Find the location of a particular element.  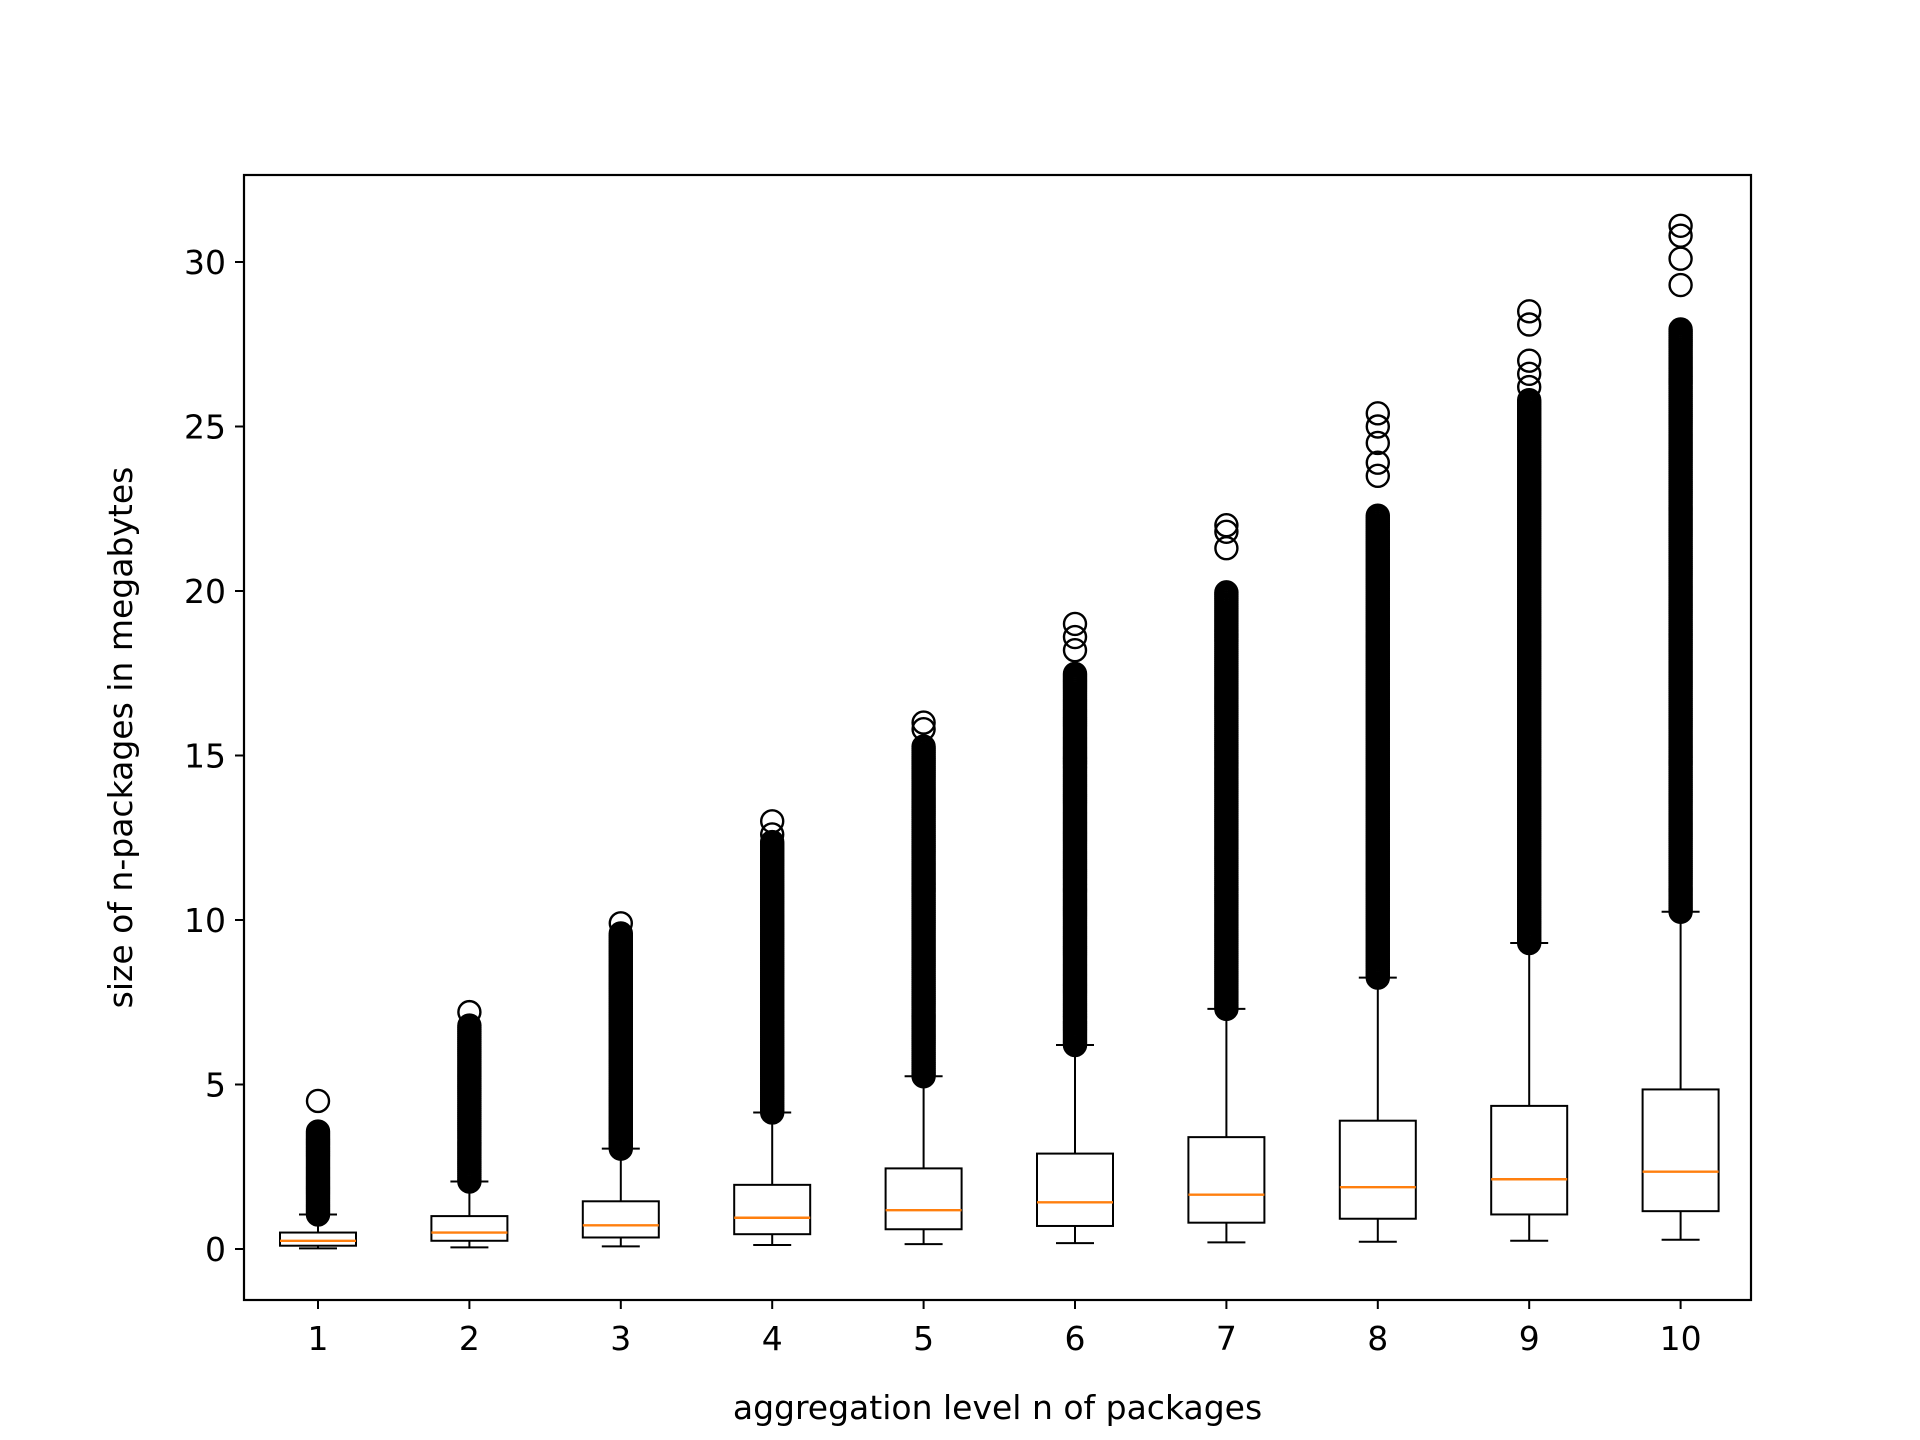

x-tick-label: 8 is located at coordinates (1377, 1338).